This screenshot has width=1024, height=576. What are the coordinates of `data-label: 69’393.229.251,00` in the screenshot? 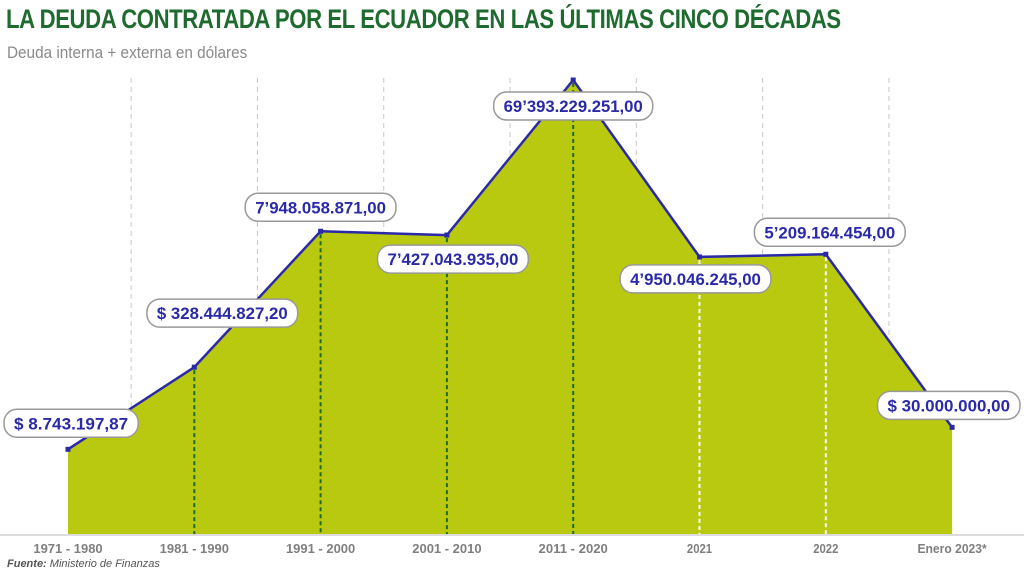 It's located at (573, 106).